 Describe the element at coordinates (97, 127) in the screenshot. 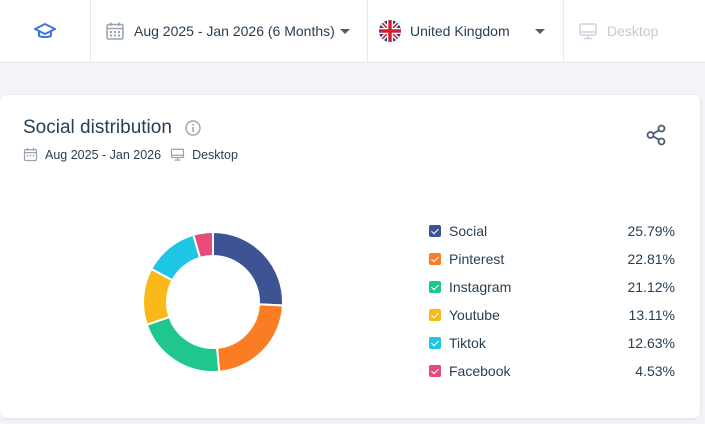

I see `card-title-text: Social distribution` at that location.